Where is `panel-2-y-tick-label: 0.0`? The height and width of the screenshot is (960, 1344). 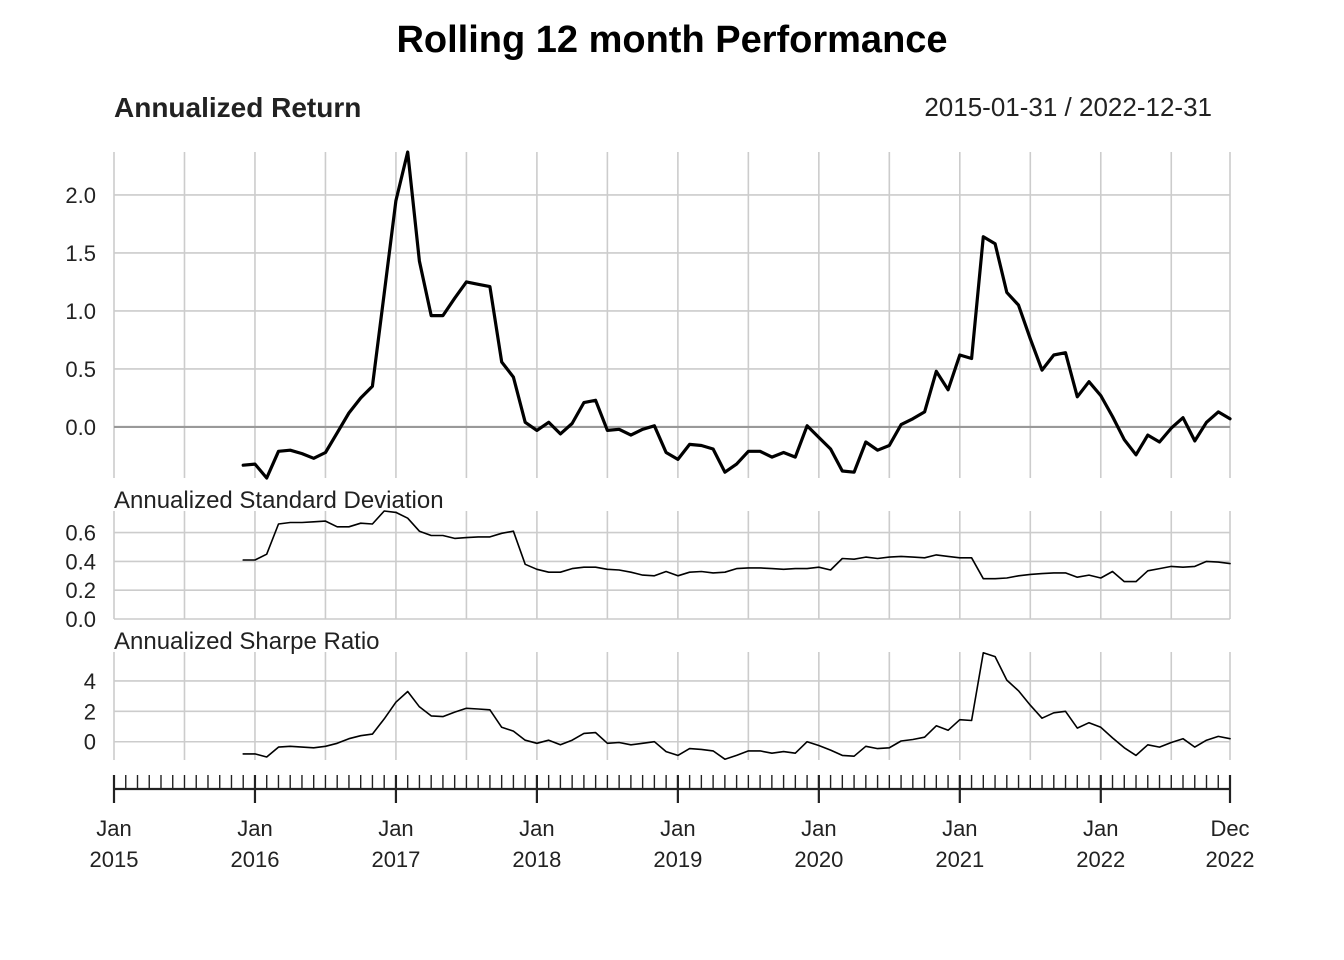
panel-2-y-tick-label: 0.0 is located at coordinates (80, 619).